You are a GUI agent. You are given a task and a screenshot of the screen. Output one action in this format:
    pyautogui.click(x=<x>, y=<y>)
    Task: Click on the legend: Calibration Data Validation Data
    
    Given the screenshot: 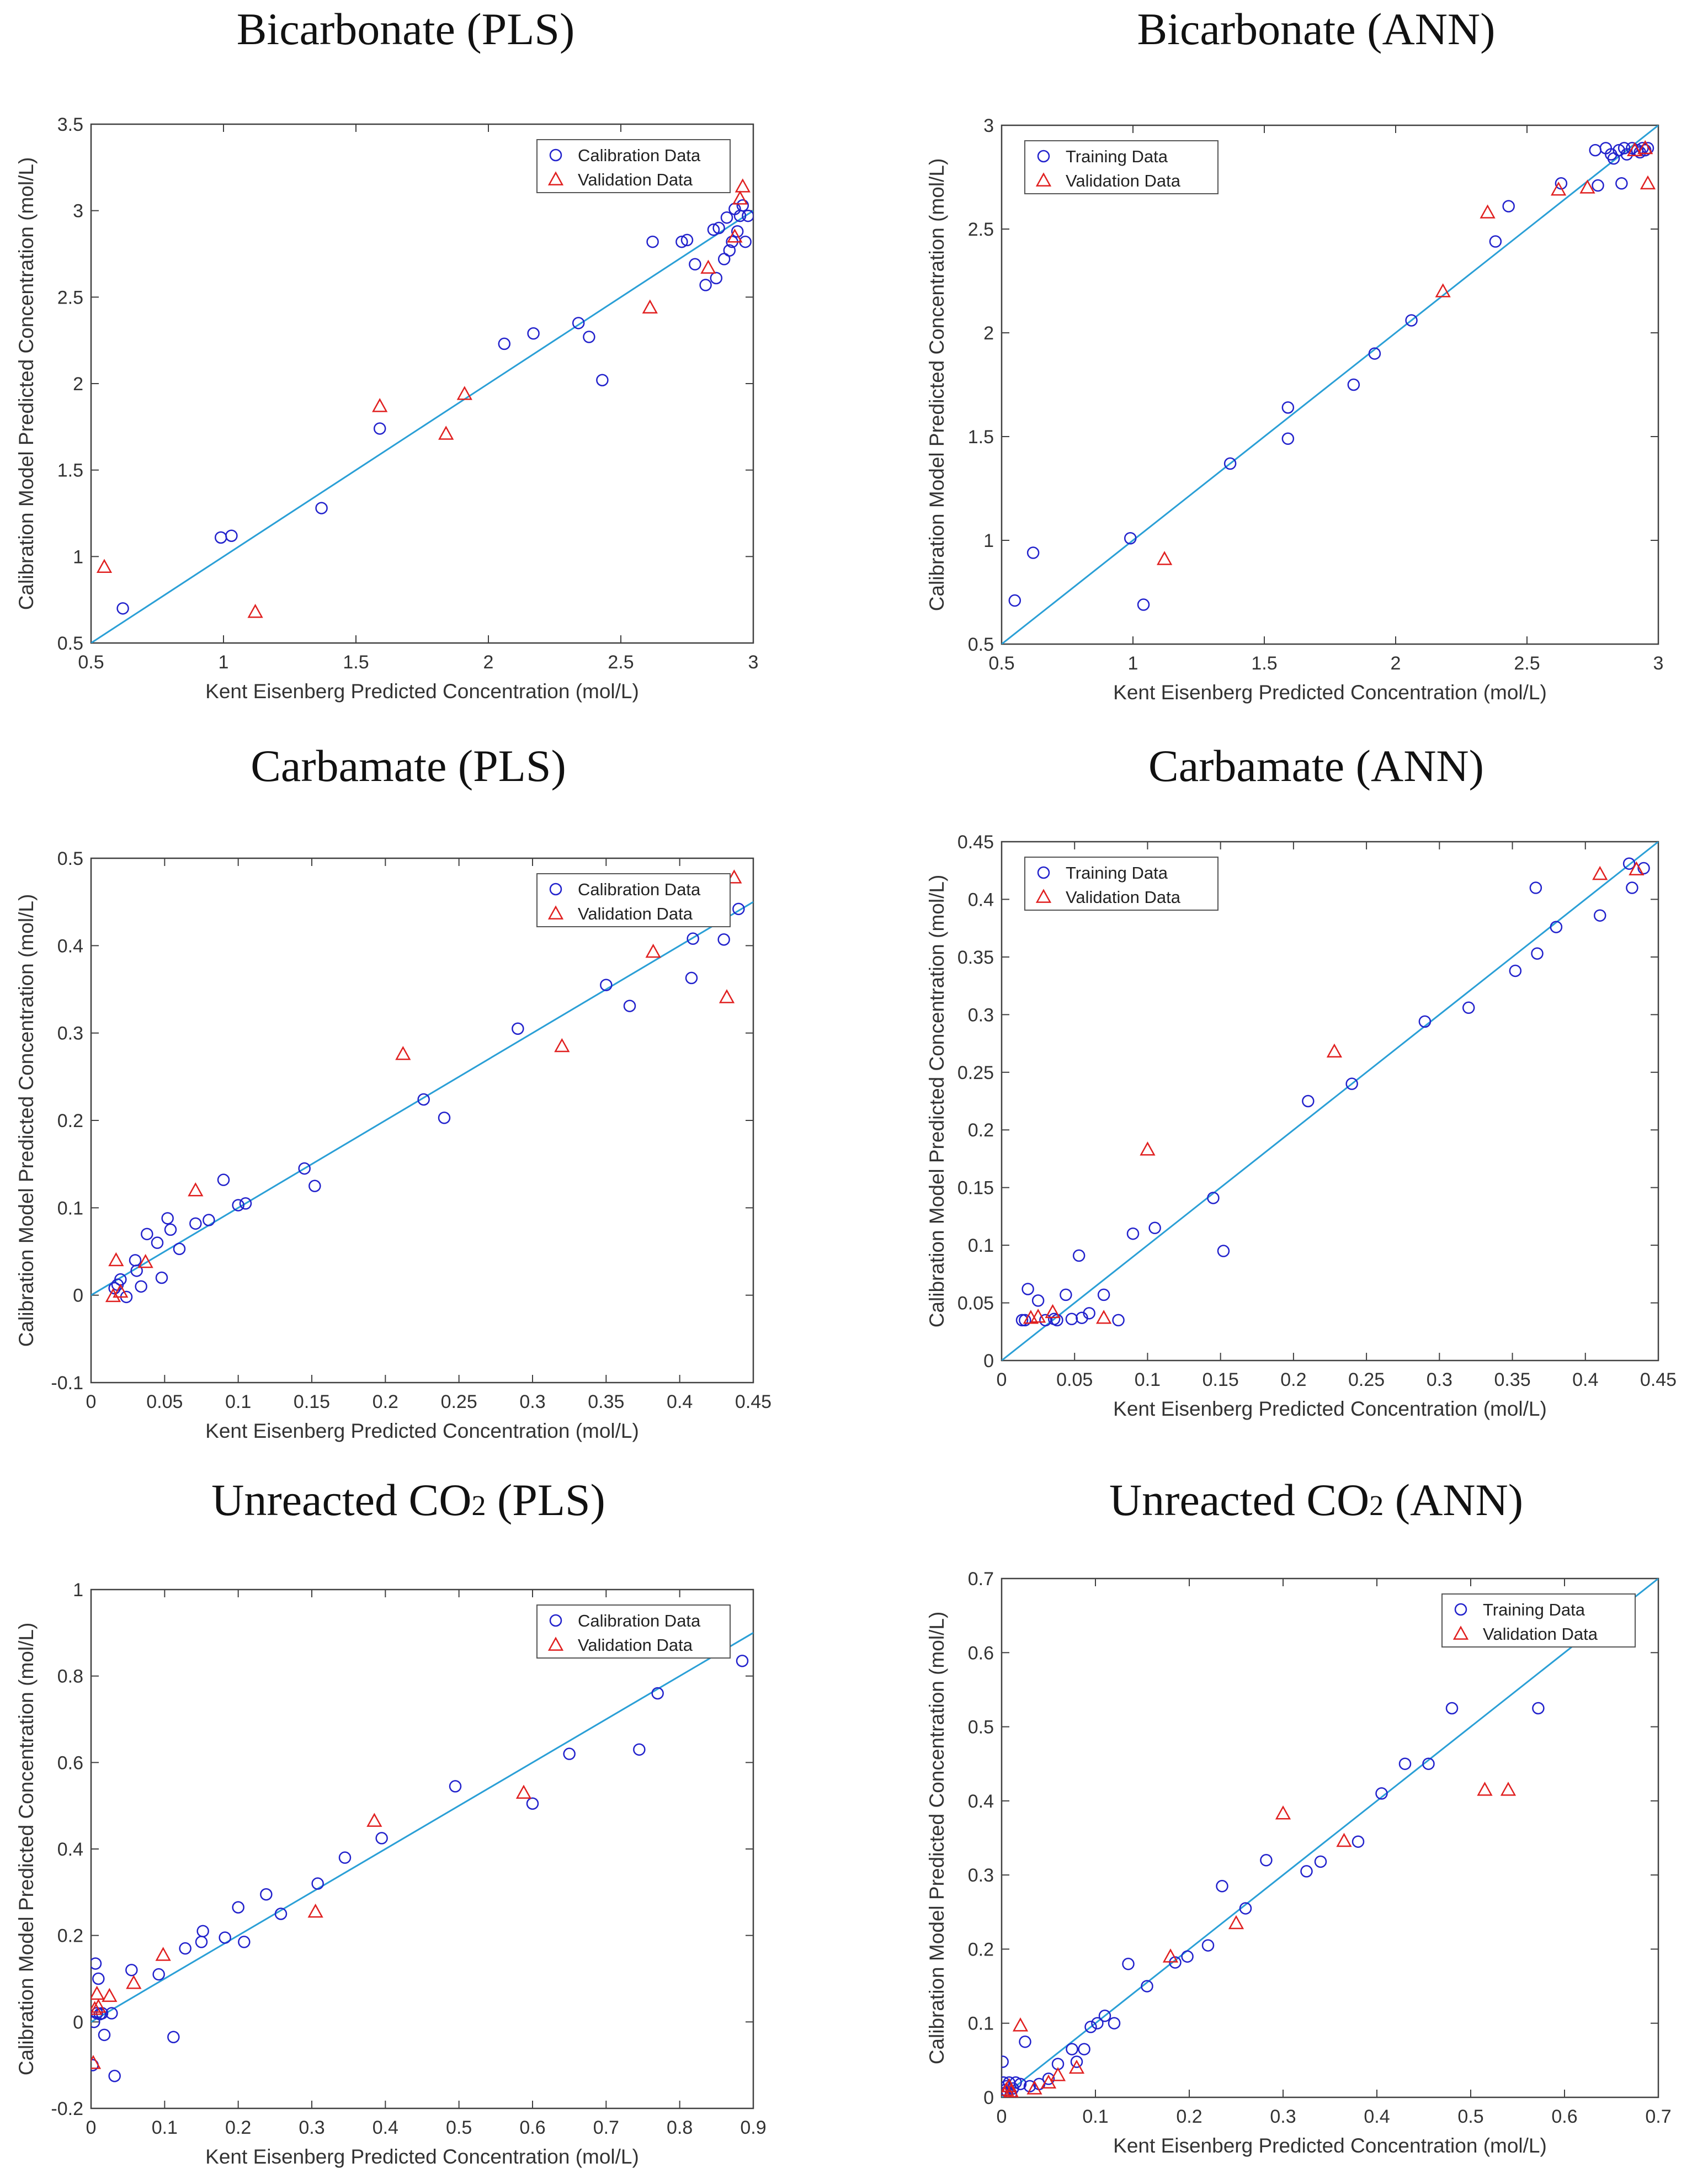 What is the action you would take?
    pyautogui.click(x=633, y=900)
    